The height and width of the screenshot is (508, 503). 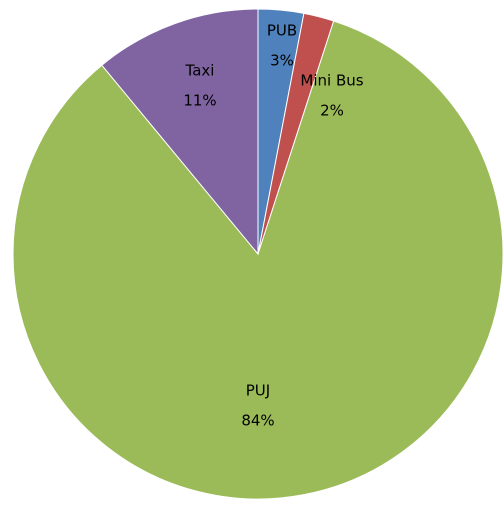 I want to click on slice-value-label: 2%, so click(x=332, y=111).